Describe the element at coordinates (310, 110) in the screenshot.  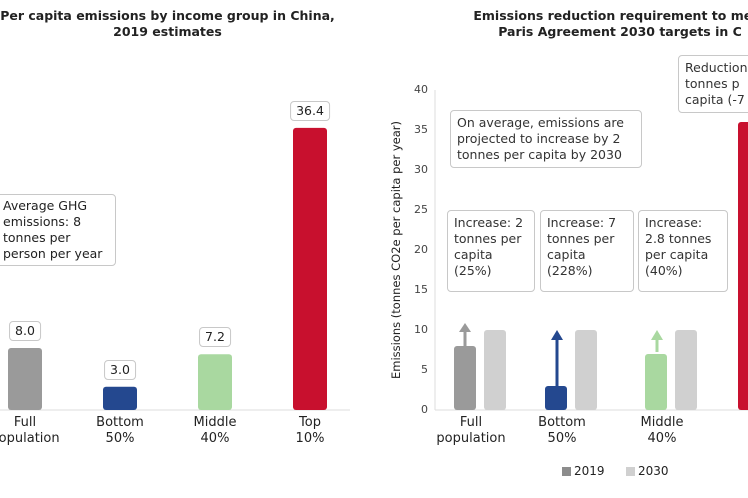
I see `value-label: 36.4` at that location.